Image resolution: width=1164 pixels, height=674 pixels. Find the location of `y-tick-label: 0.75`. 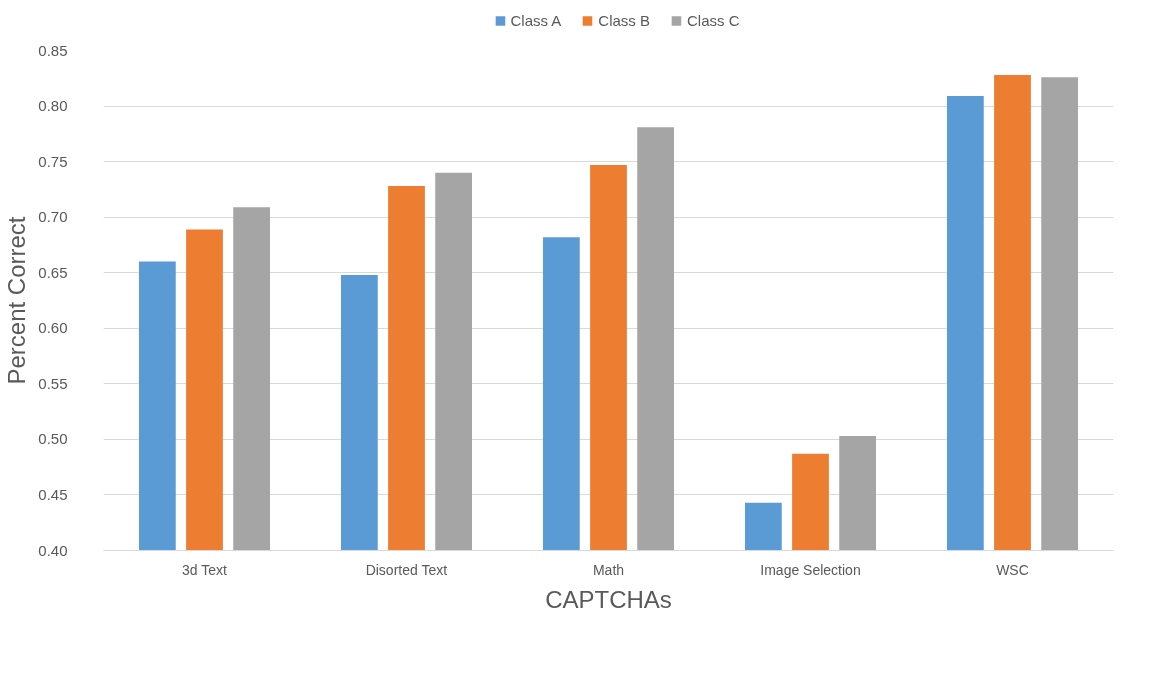

y-tick-label: 0.75 is located at coordinates (53, 161).